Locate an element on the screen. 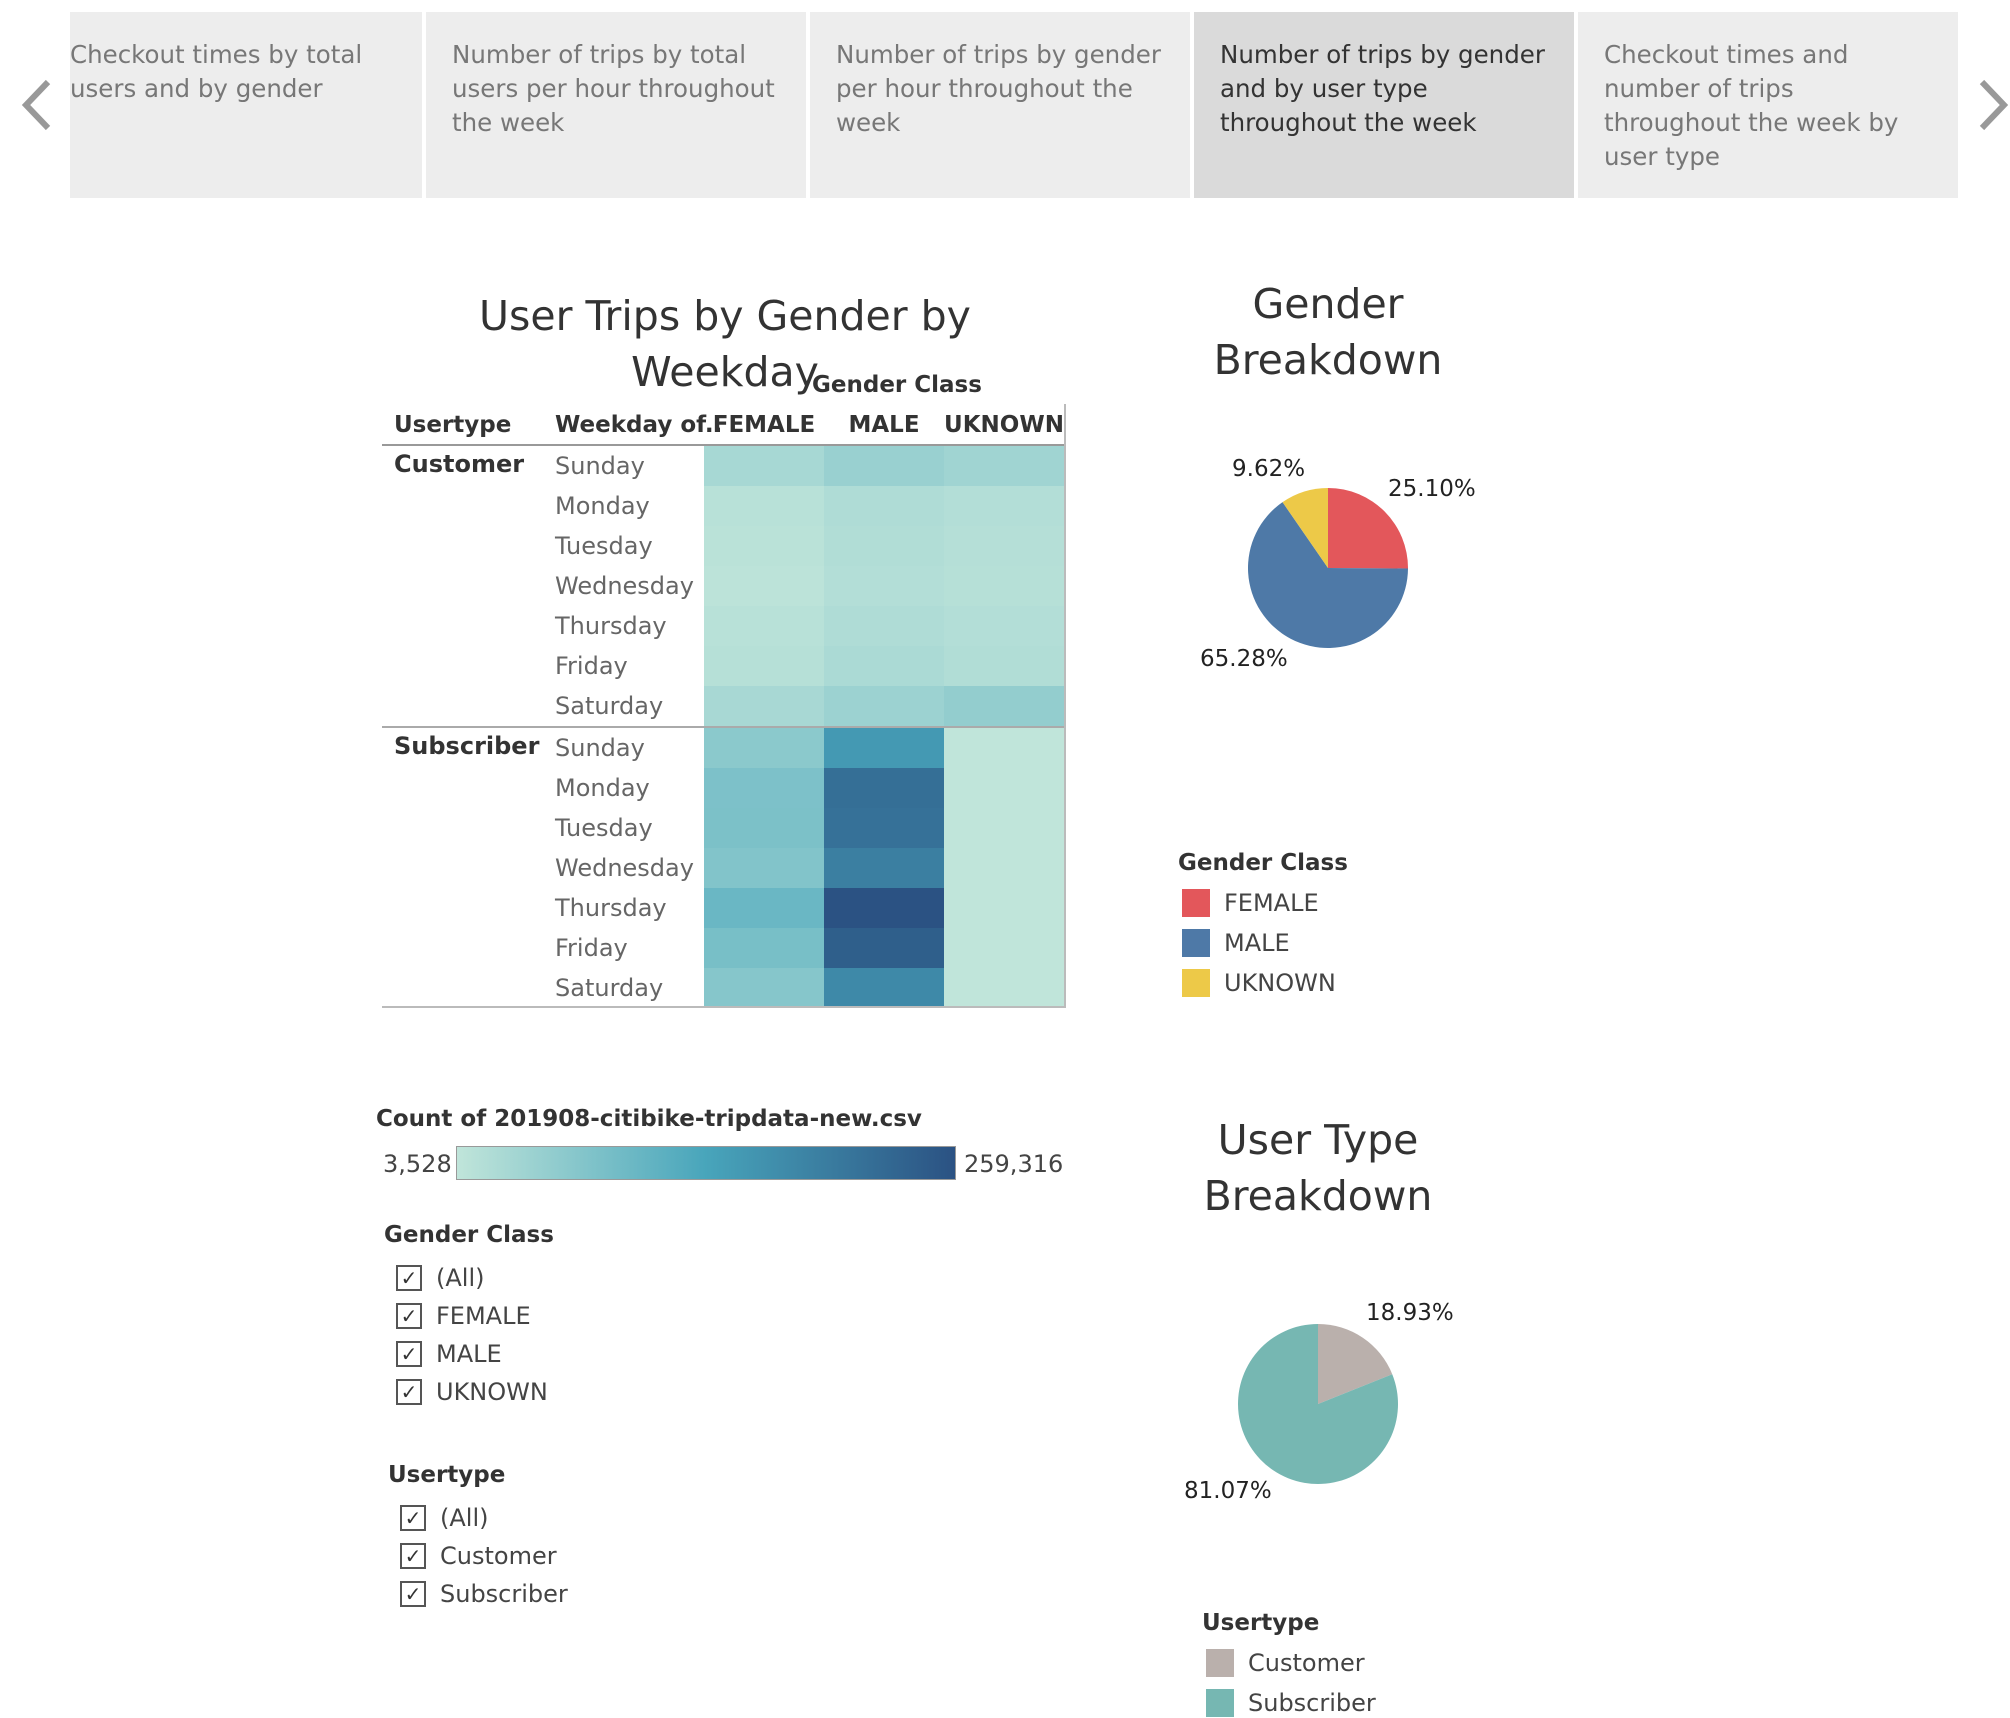  gender-legend-title: Gender Class is located at coordinates (1263, 863).